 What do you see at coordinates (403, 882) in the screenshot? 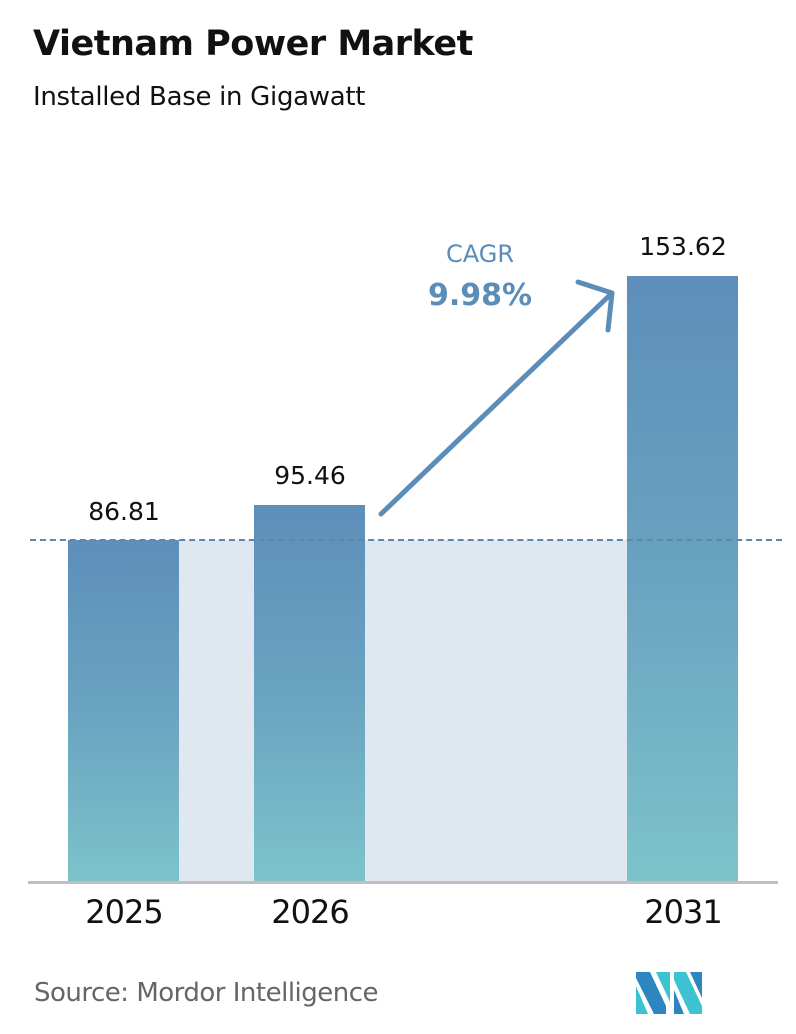
I see `x-axis-line` at bounding box center [403, 882].